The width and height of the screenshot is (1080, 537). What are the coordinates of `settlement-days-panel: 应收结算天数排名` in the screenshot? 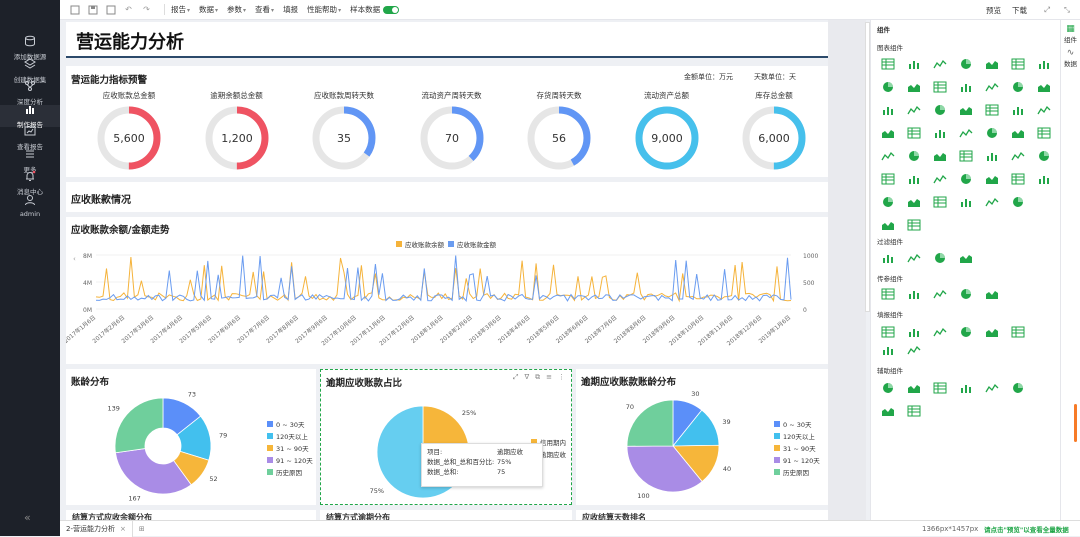 It's located at (702, 515).